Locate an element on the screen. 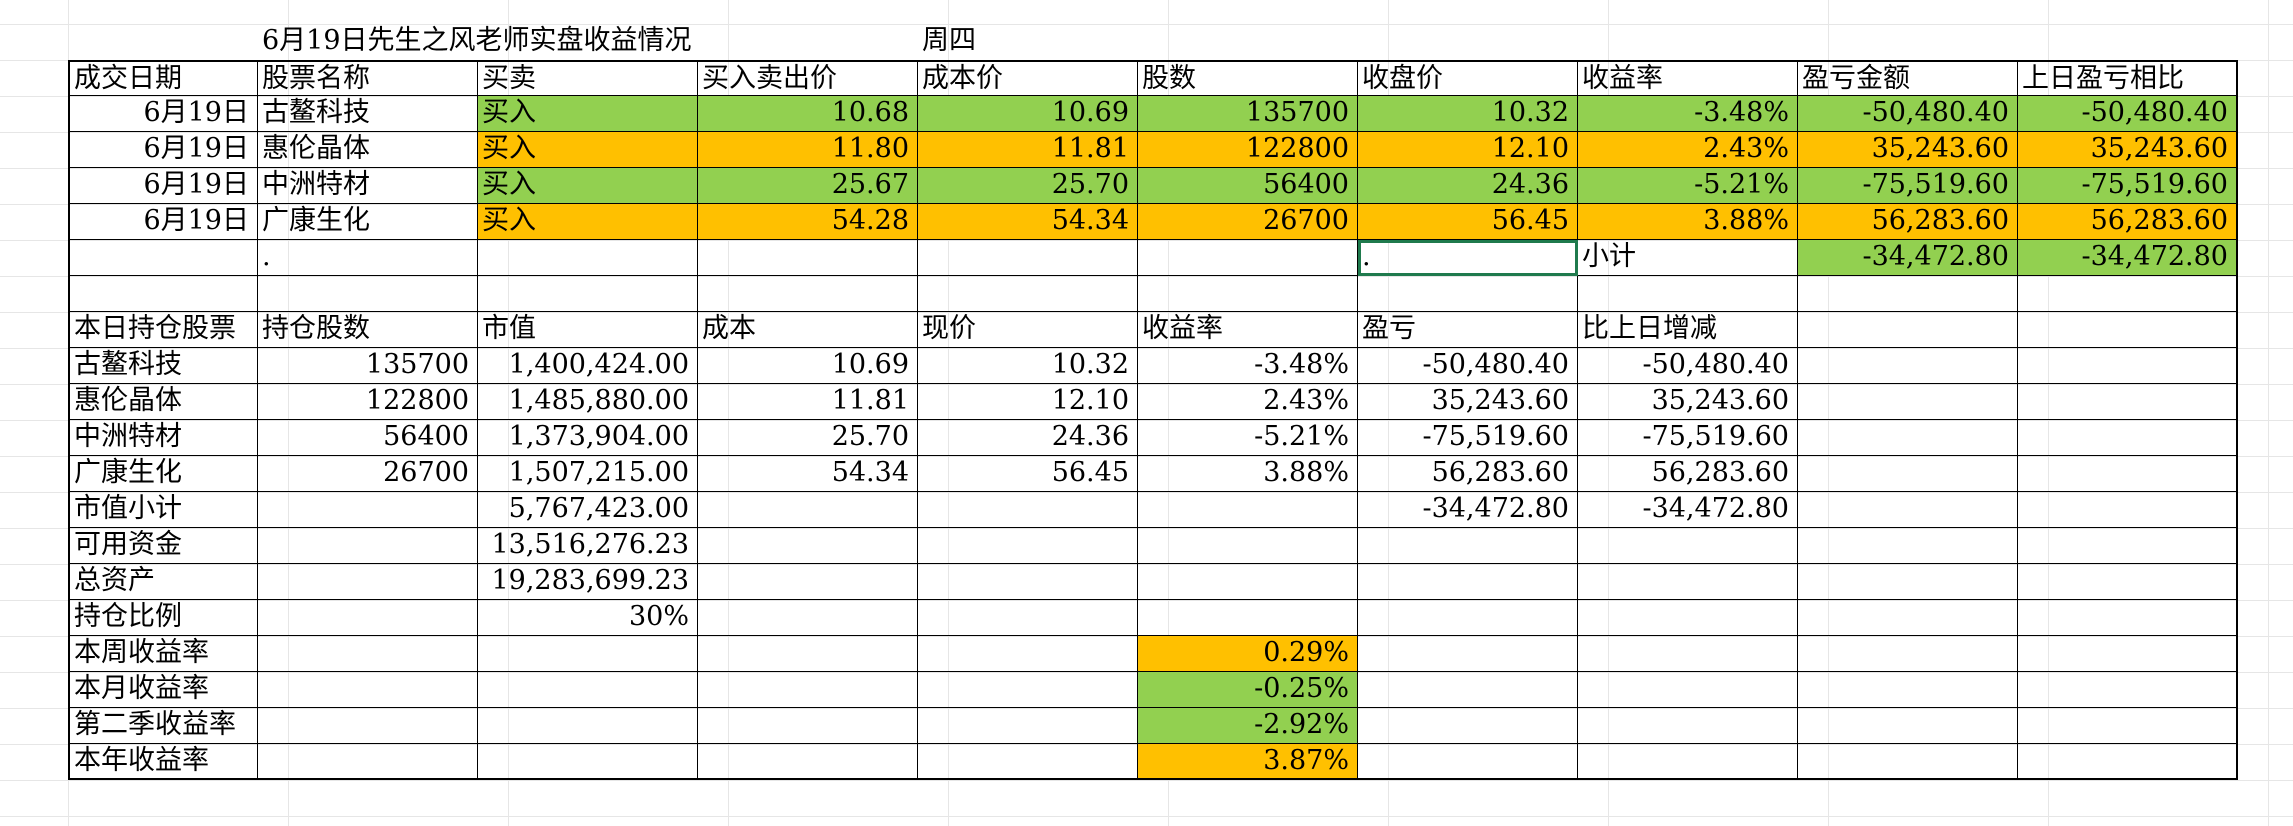  mv-subtotal-change: -34,472.80 is located at coordinates (1688, 510).